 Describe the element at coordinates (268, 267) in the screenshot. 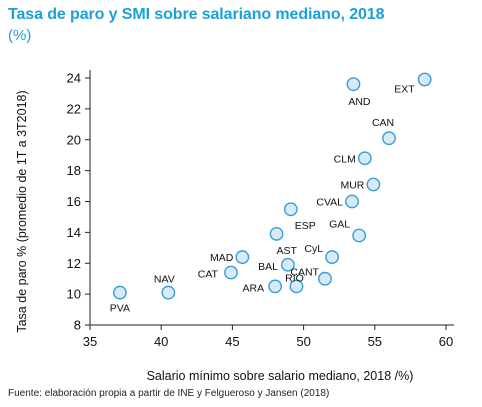

I see `point-label-bal: BAL` at that location.